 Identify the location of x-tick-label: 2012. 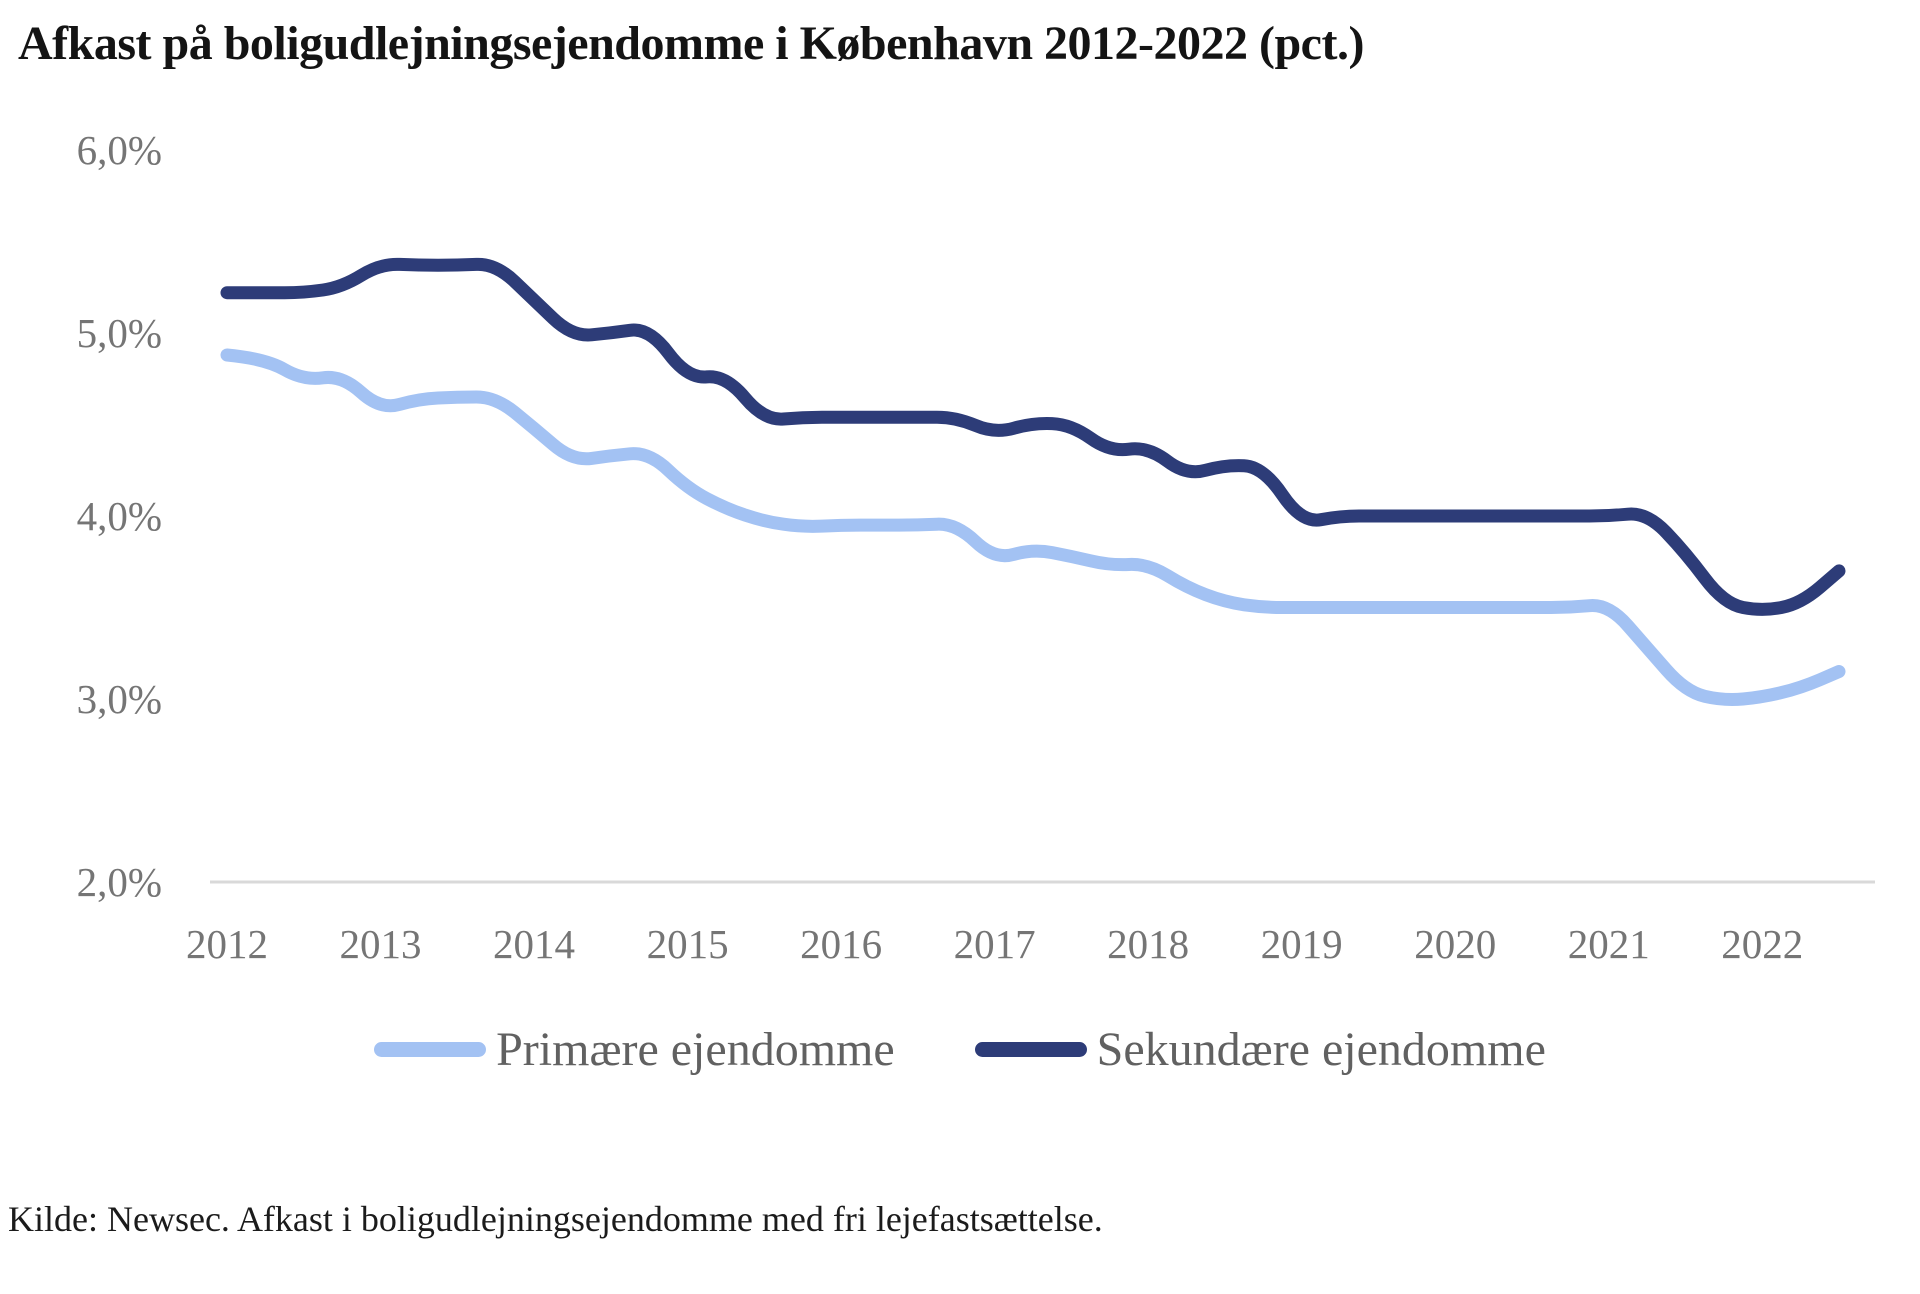
(227, 944).